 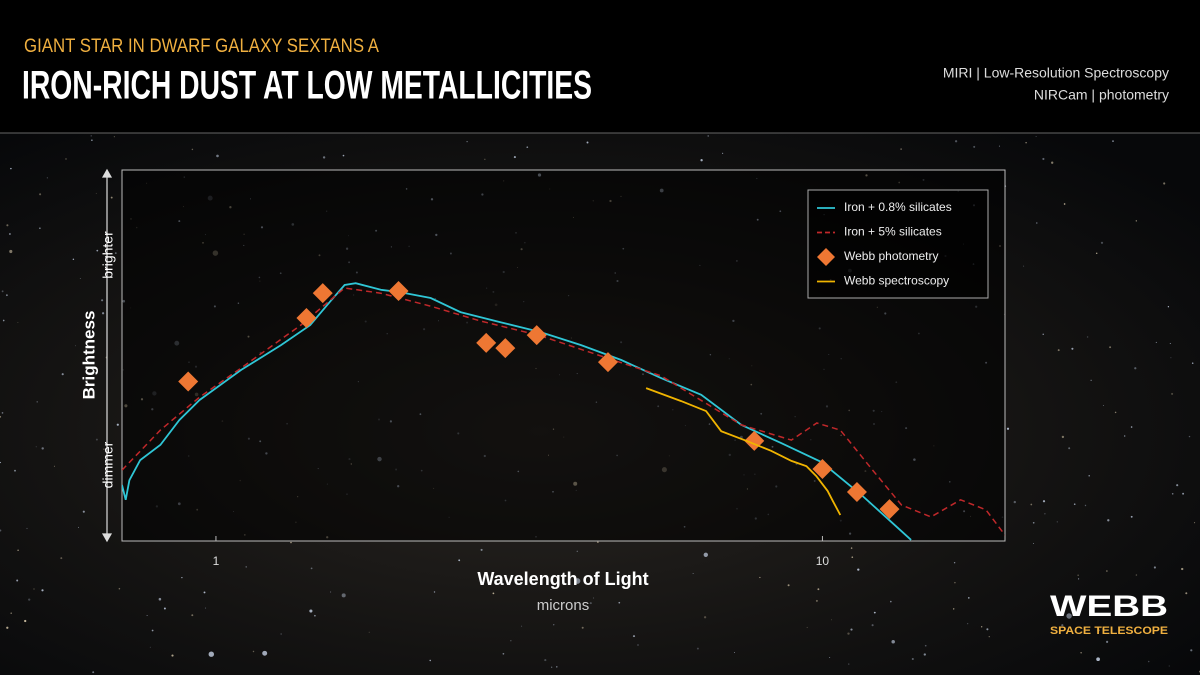 What do you see at coordinates (1101, 95) in the screenshot?
I see `instrument: NIRCam | photometry` at bounding box center [1101, 95].